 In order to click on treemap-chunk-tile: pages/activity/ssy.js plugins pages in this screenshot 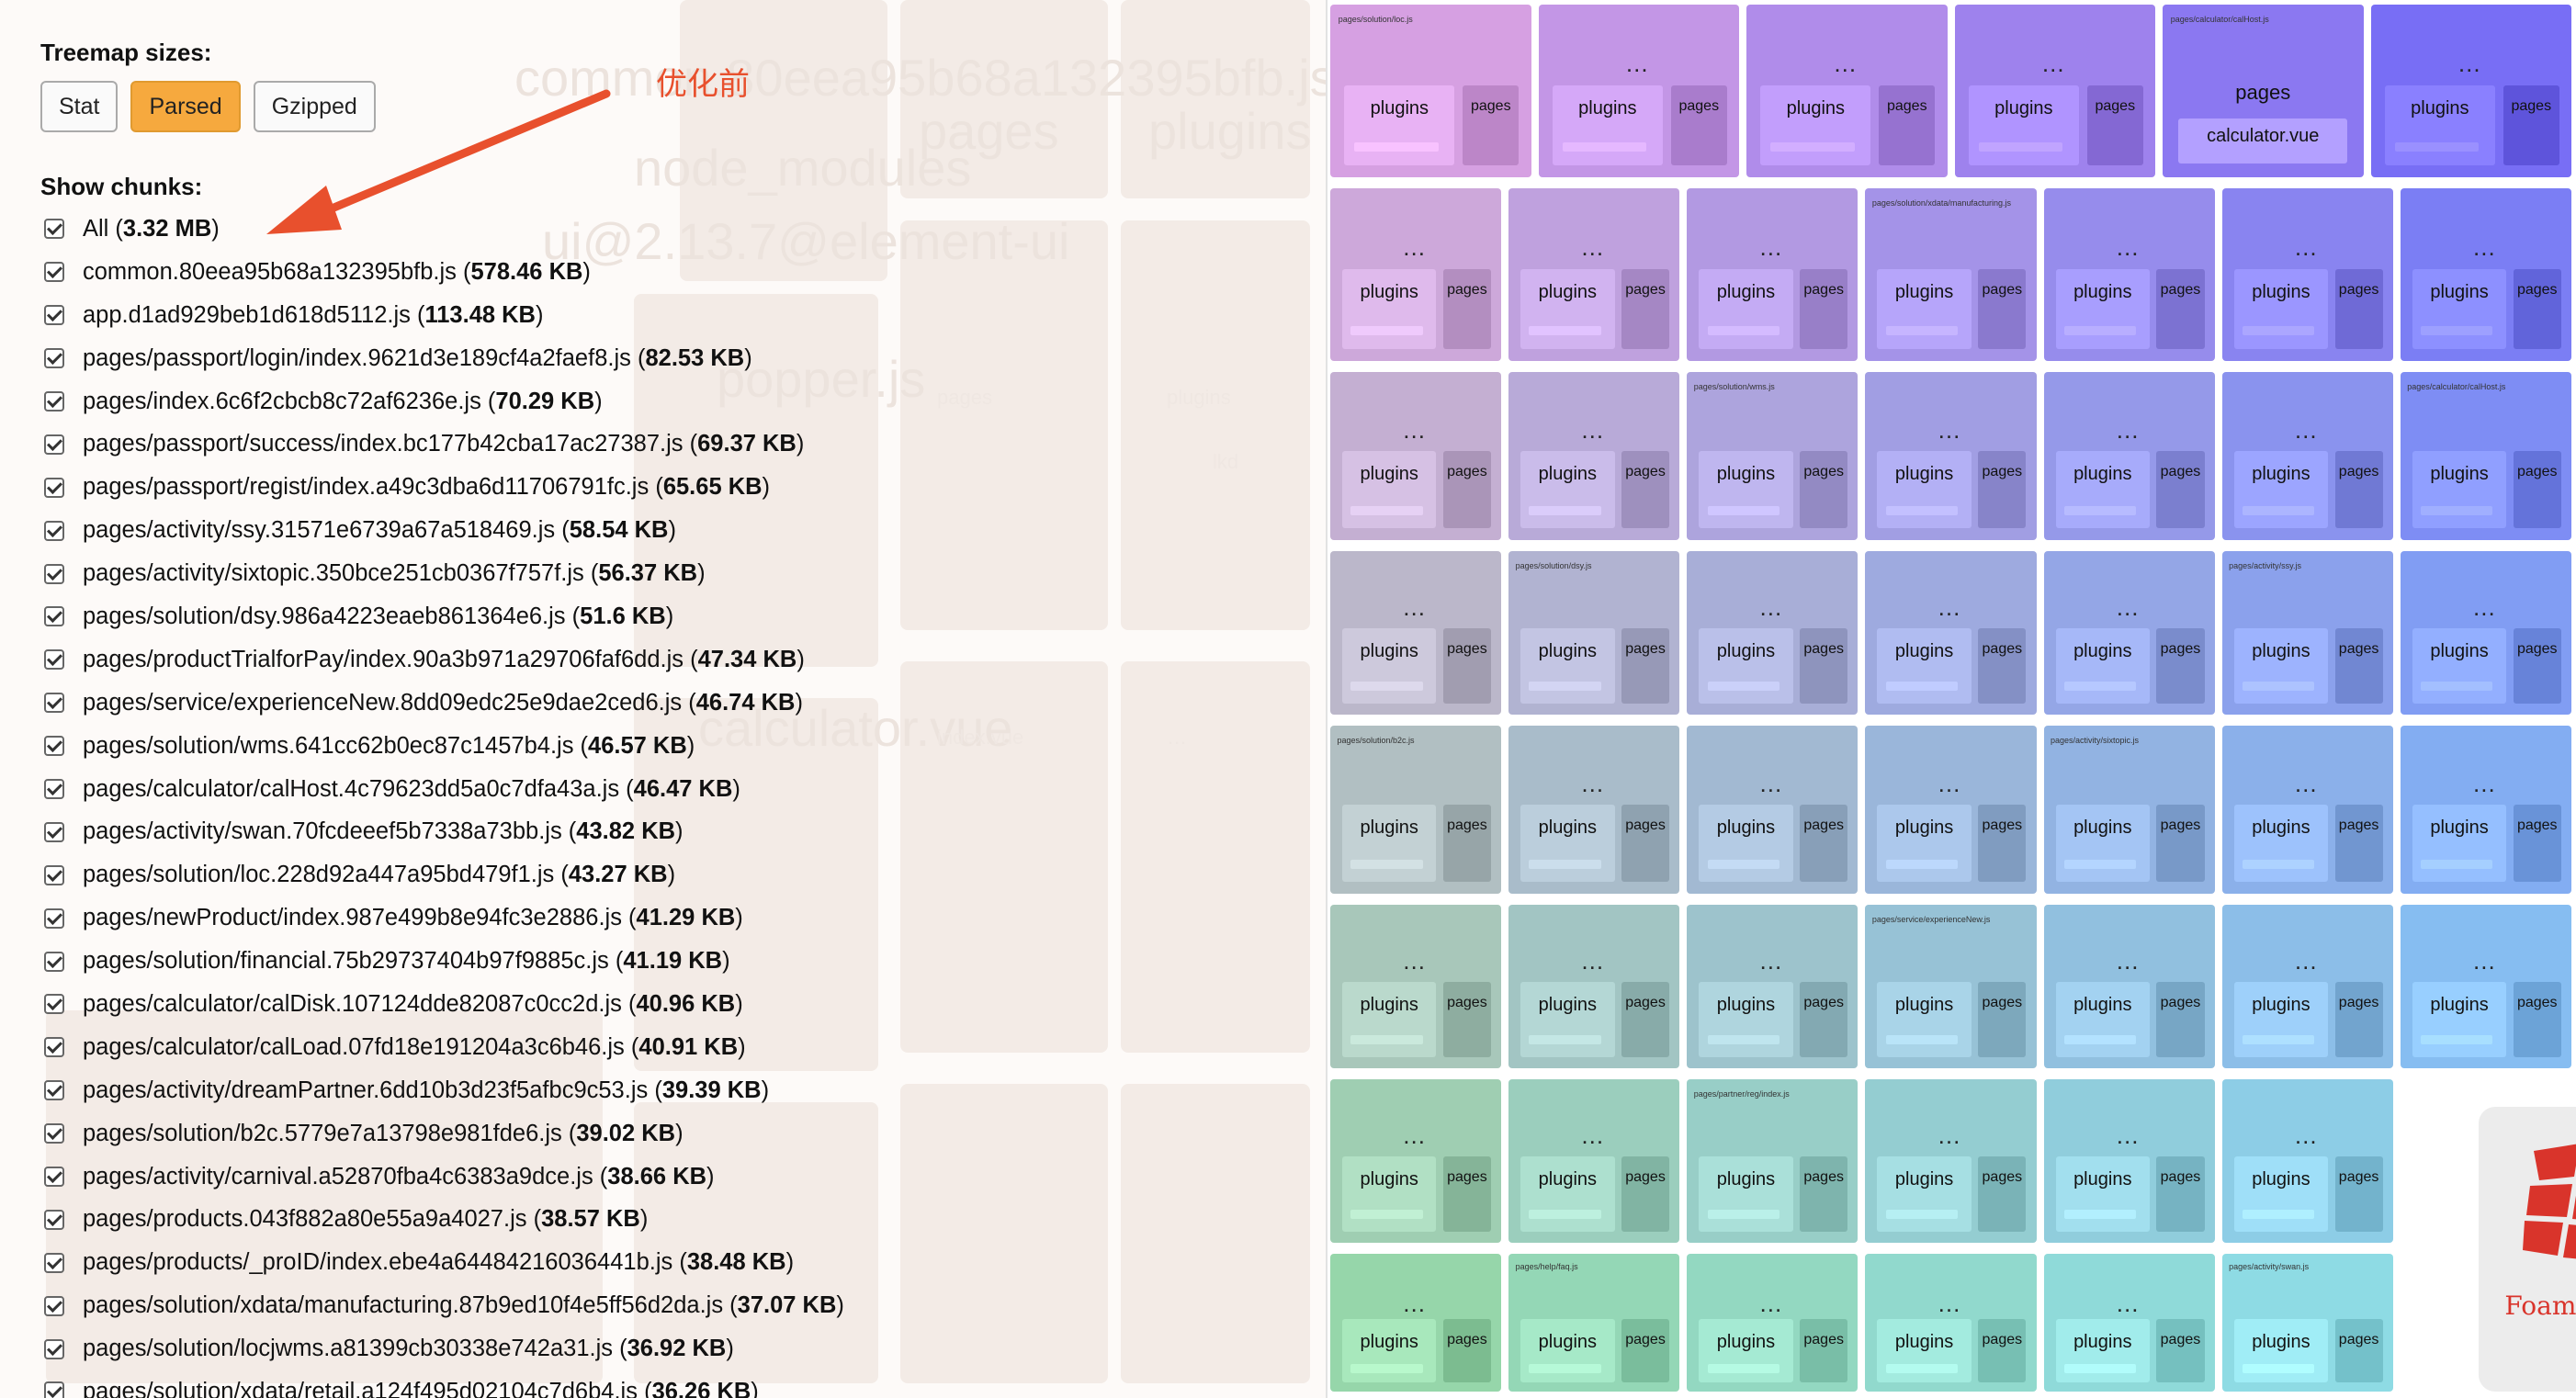, I will do `click(2307, 633)`.